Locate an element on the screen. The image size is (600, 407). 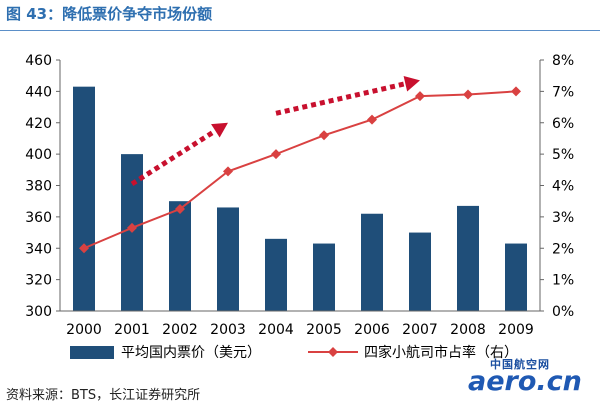
source-note: 资料来源：BTS，长江证券研究所 is located at coordinates (103, 395).